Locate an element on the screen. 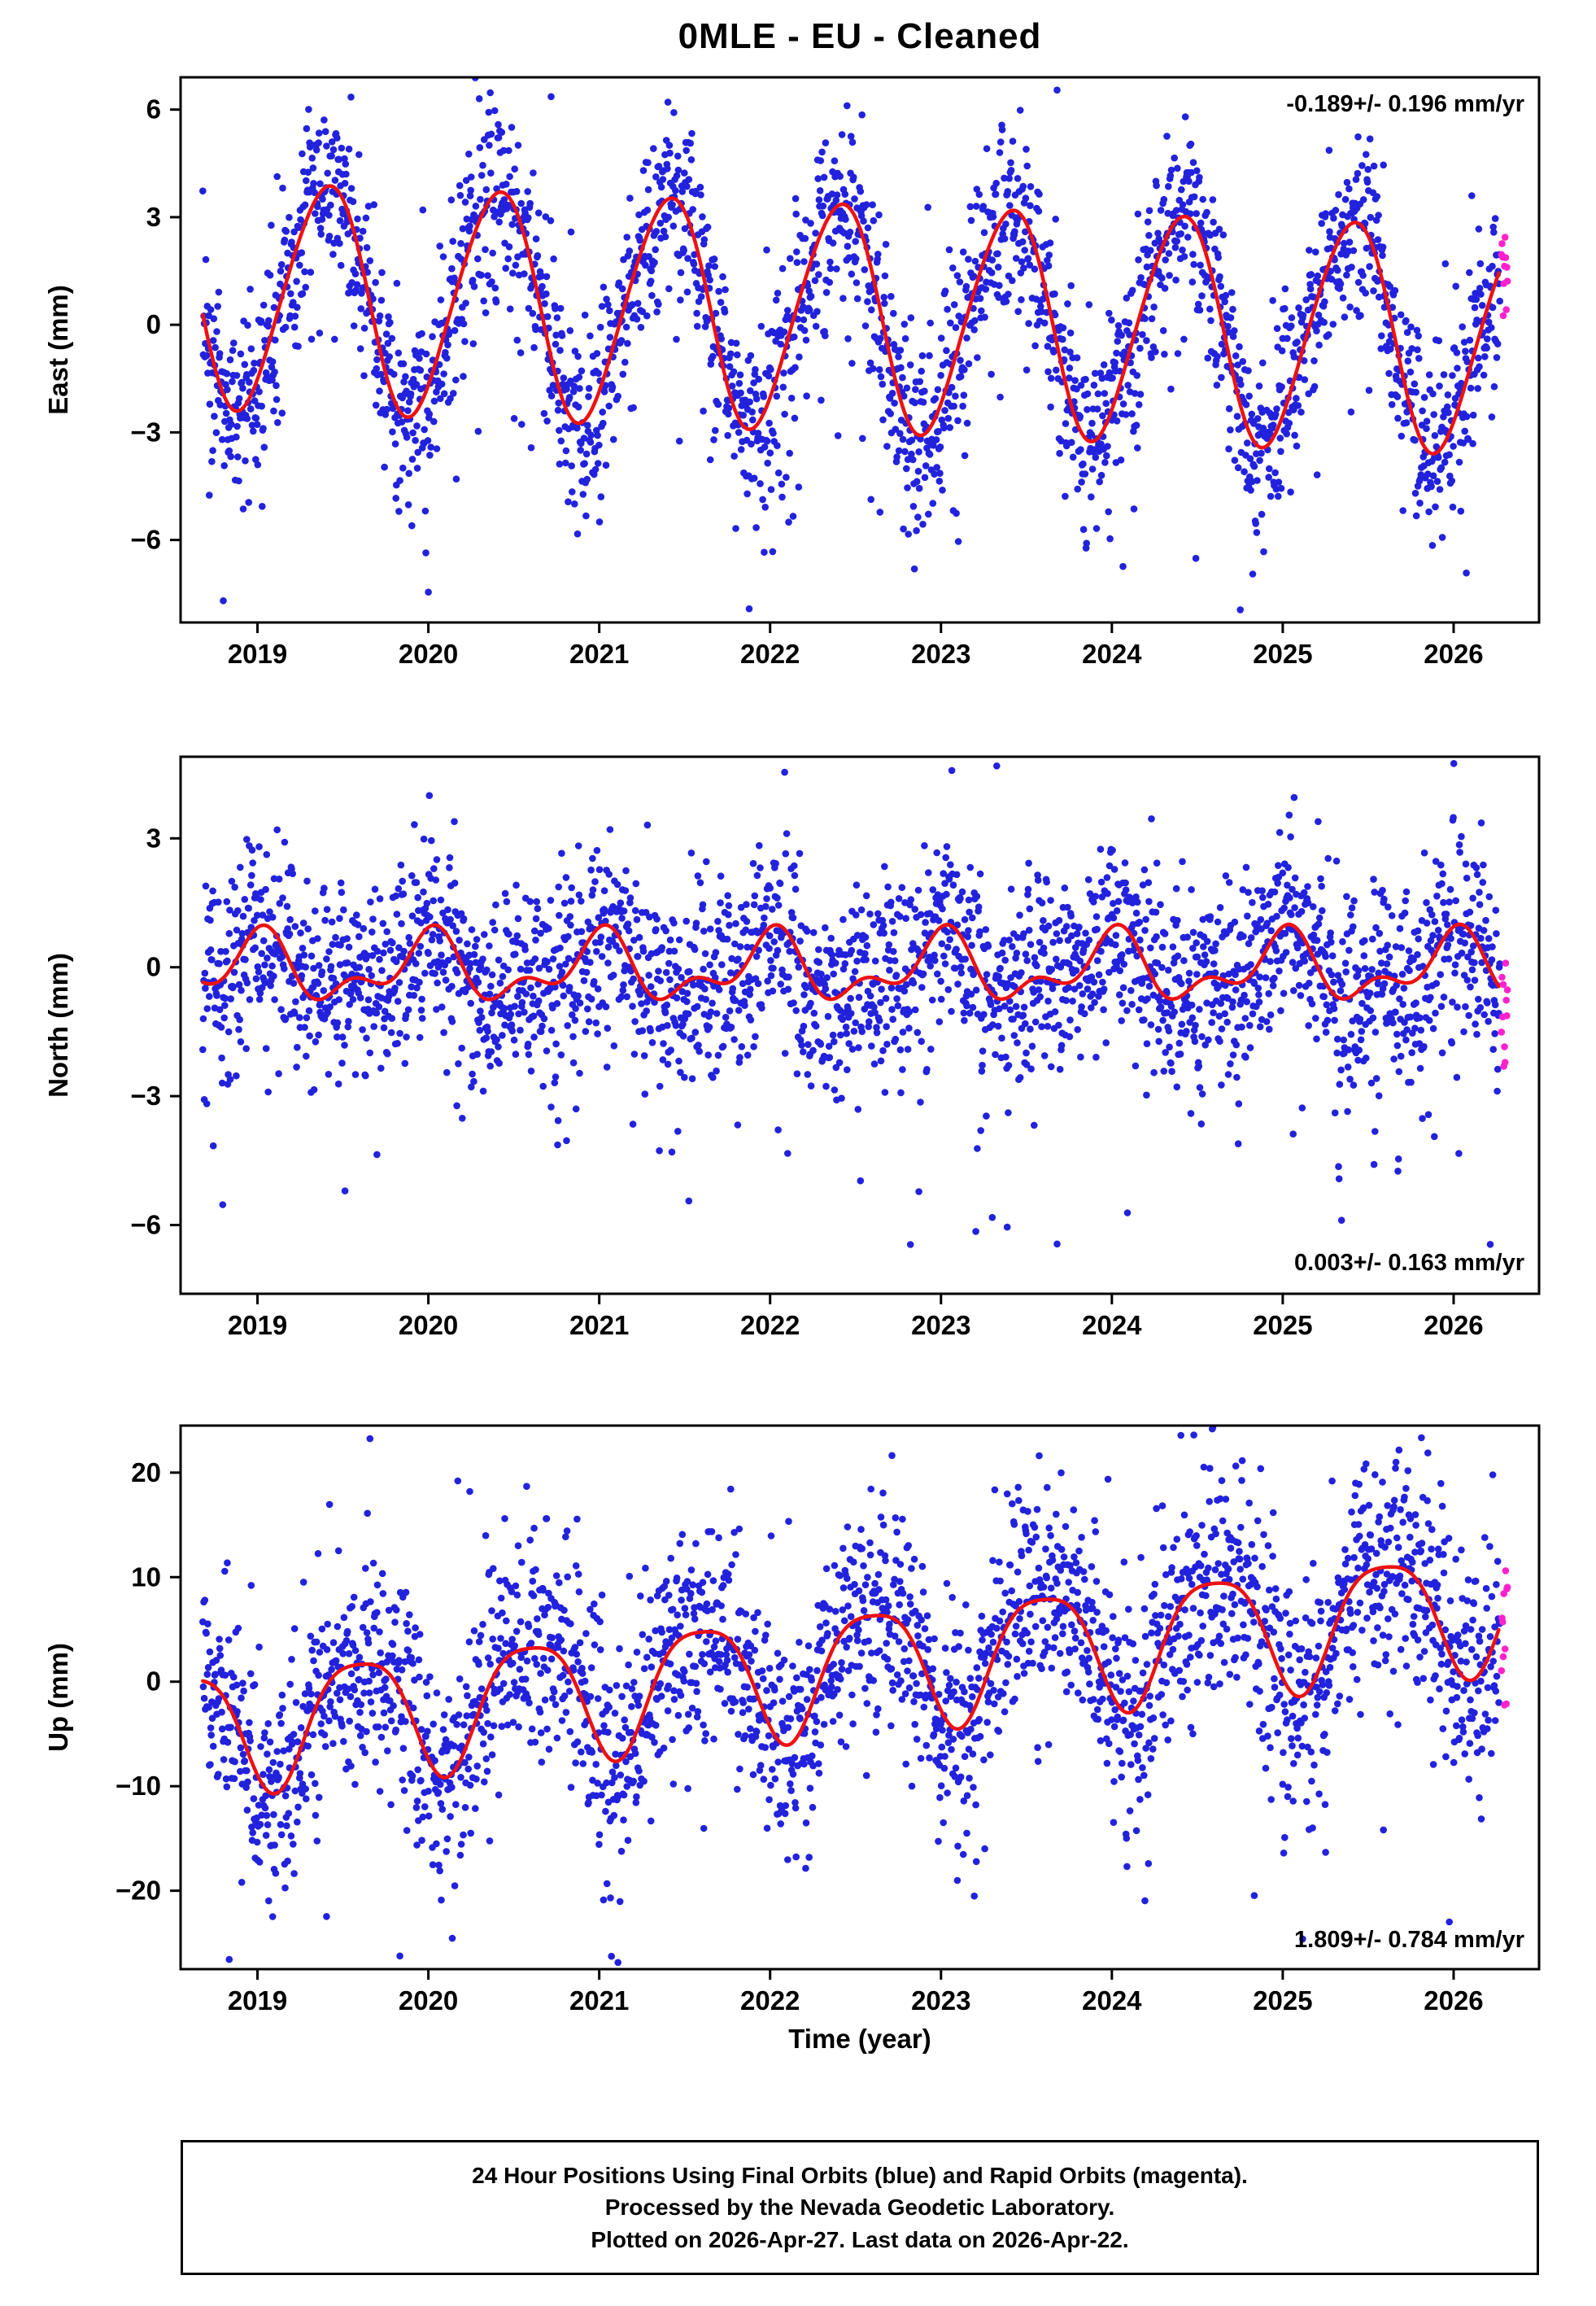  y-tick-label: 20 is located at coordinates (146, 1472).